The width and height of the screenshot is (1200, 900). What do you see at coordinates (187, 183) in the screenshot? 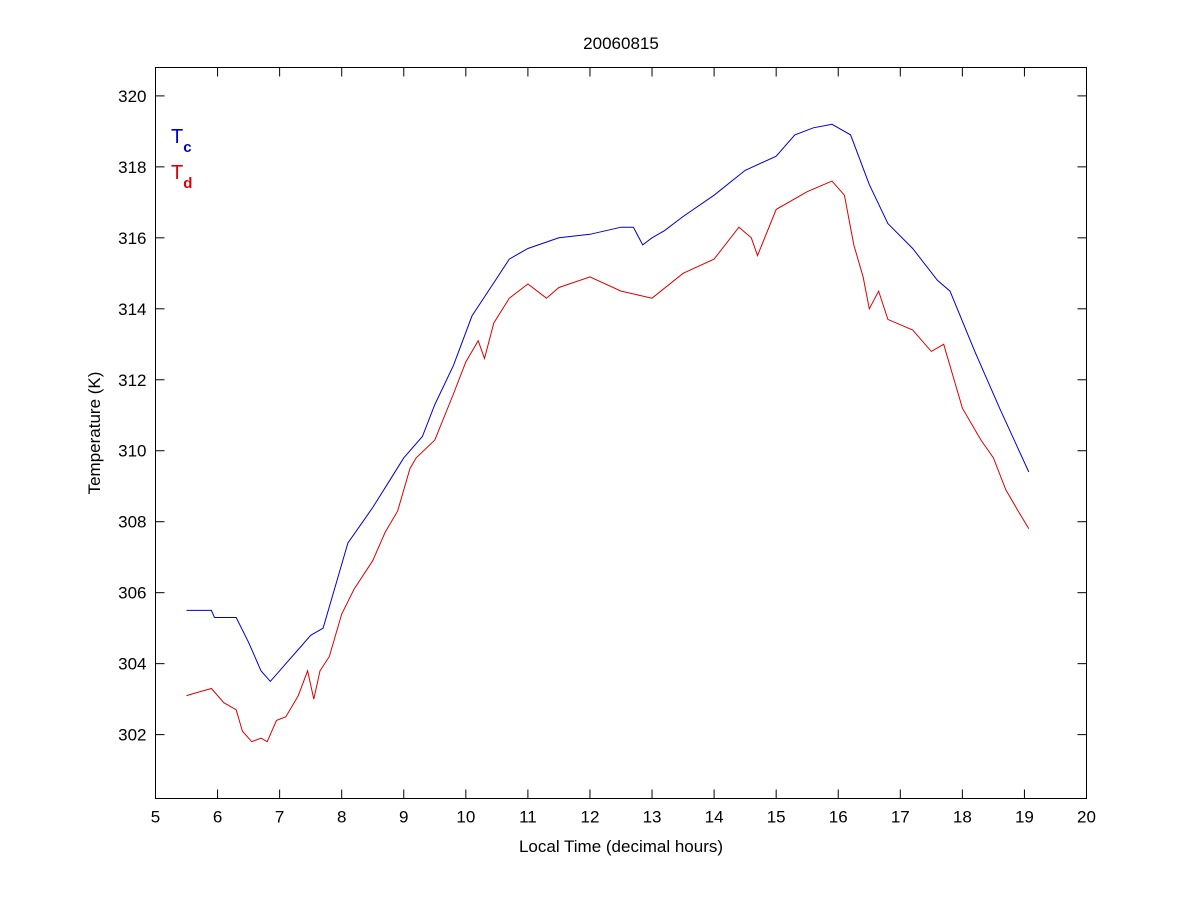
I see `legend-td-sub: d` at bounding box center [187, 183].